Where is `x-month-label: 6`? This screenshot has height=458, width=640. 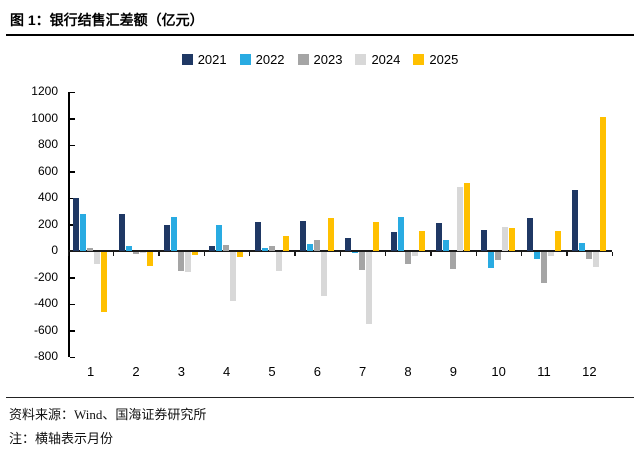
x-month-label: 6 is located at coordinates (317, 371).